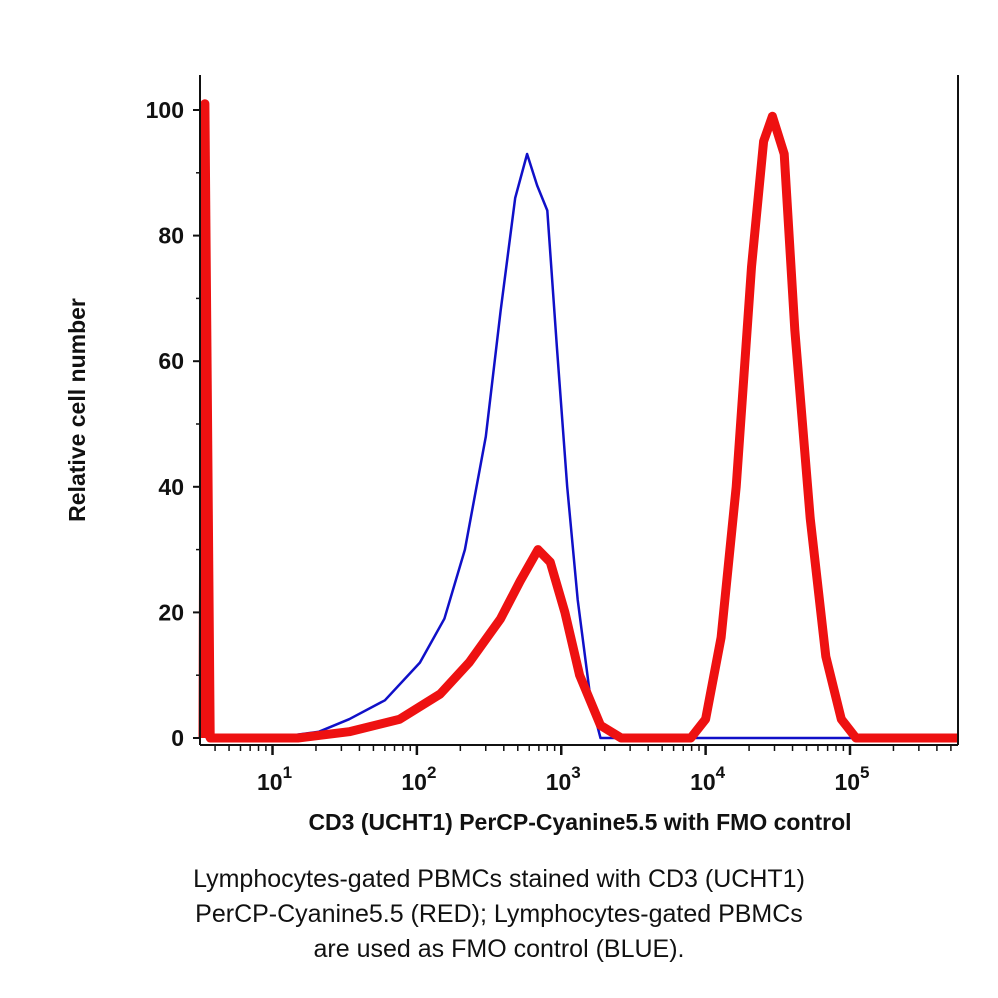 This screenshot has height=998, width=998. What do you see at coordinates (165, 110) in the screenshot?
I see `y-tick-label: 100` at bounding box center [165, 110].